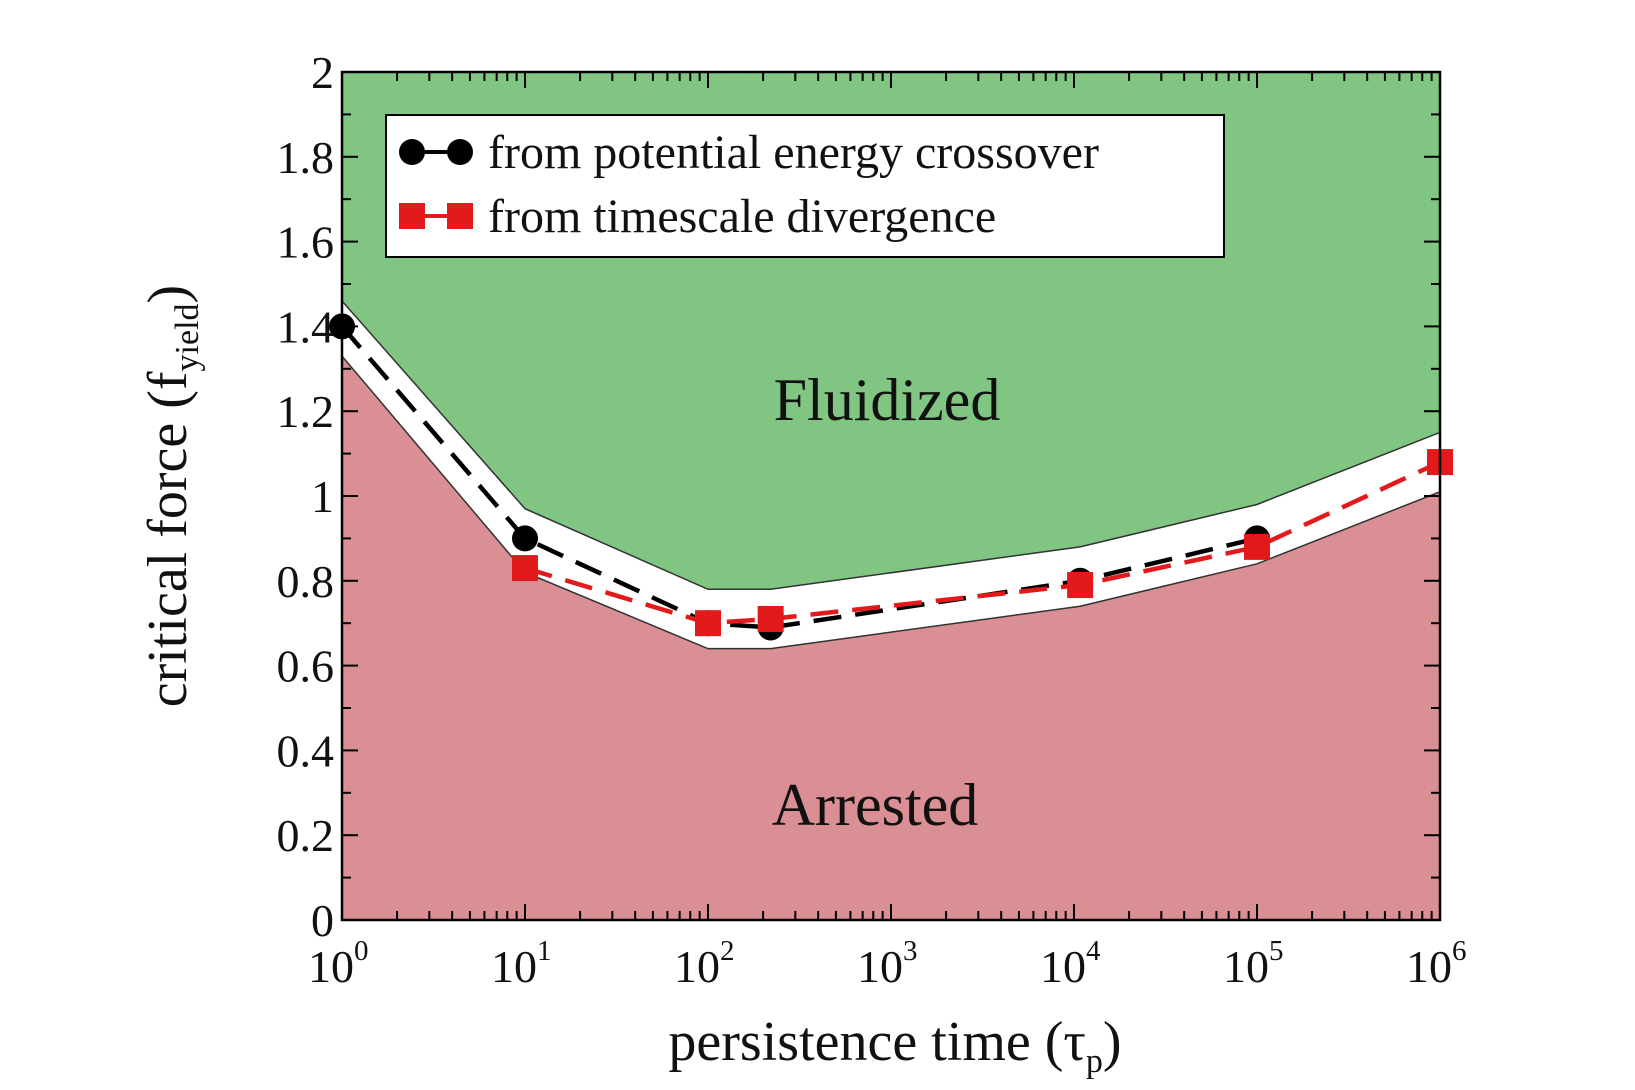  Describe the element at coordinates (1070, 963) in the screenshot. I see `x-tick-label: 10⁴` at that location.